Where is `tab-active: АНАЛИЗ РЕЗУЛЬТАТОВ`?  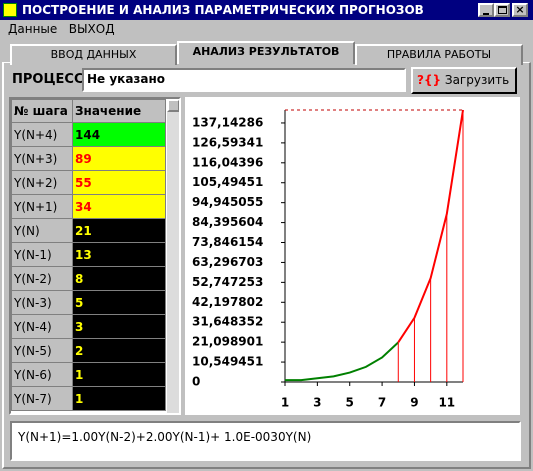 tab-active: АНАЛИЗ РЕЗУЛЬТАТОВ is located at coordinates (266, 52).